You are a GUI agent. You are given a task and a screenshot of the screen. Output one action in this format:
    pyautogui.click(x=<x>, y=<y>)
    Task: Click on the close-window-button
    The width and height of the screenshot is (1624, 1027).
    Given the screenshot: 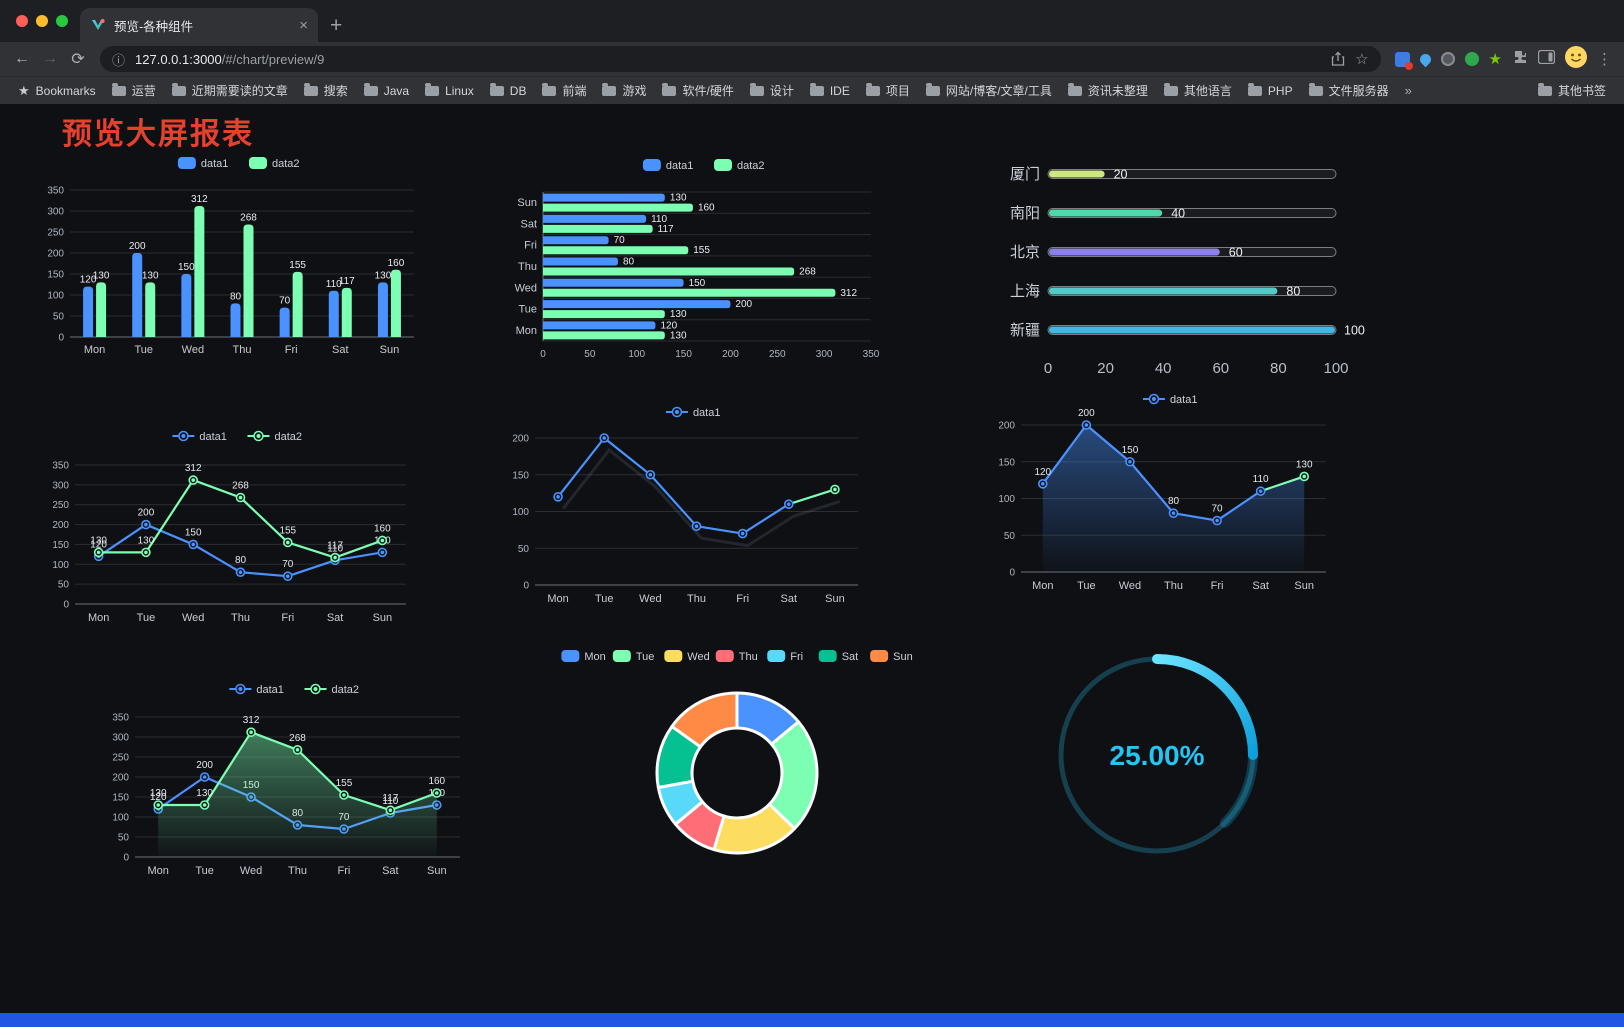 What is the action you would take?
    pyautogui.click(x=22, y=21)
    